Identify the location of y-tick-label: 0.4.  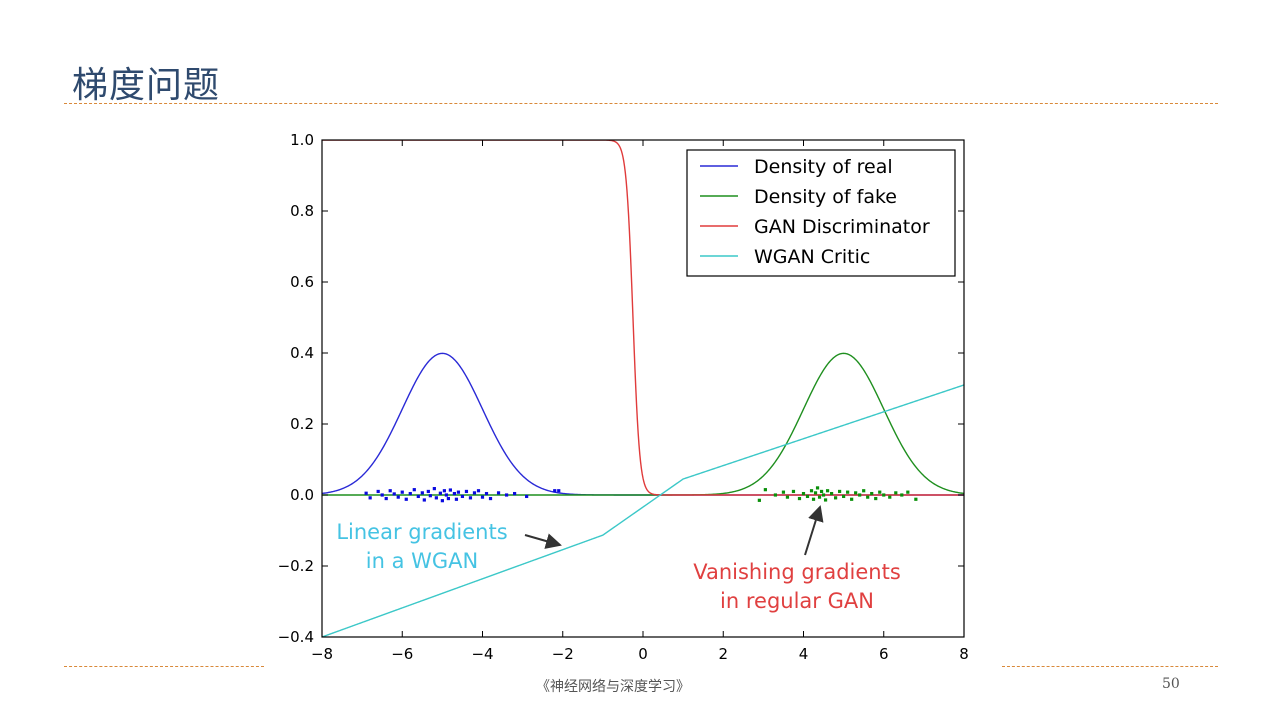
(302, 353).